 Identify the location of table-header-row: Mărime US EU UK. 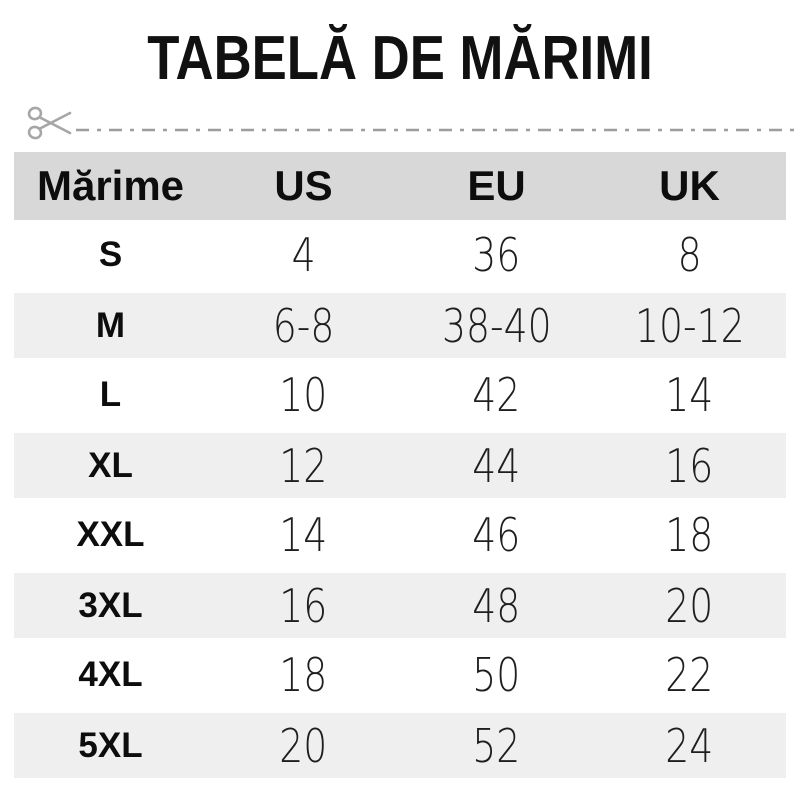
(400, 186).